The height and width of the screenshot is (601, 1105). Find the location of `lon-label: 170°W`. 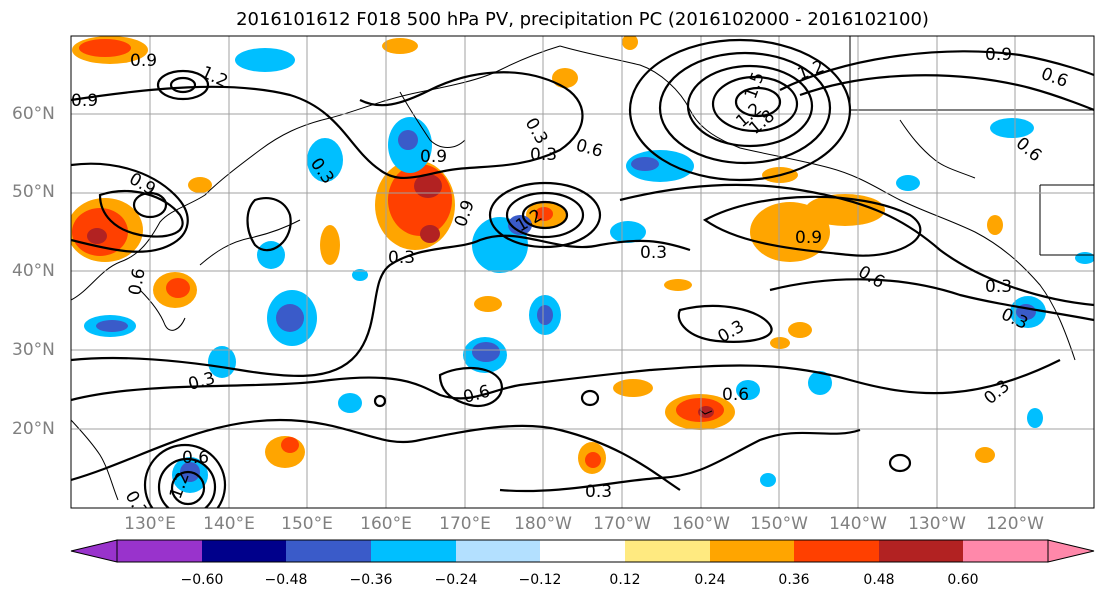

lon-label: 170°W is located at coordinates (622, 524).